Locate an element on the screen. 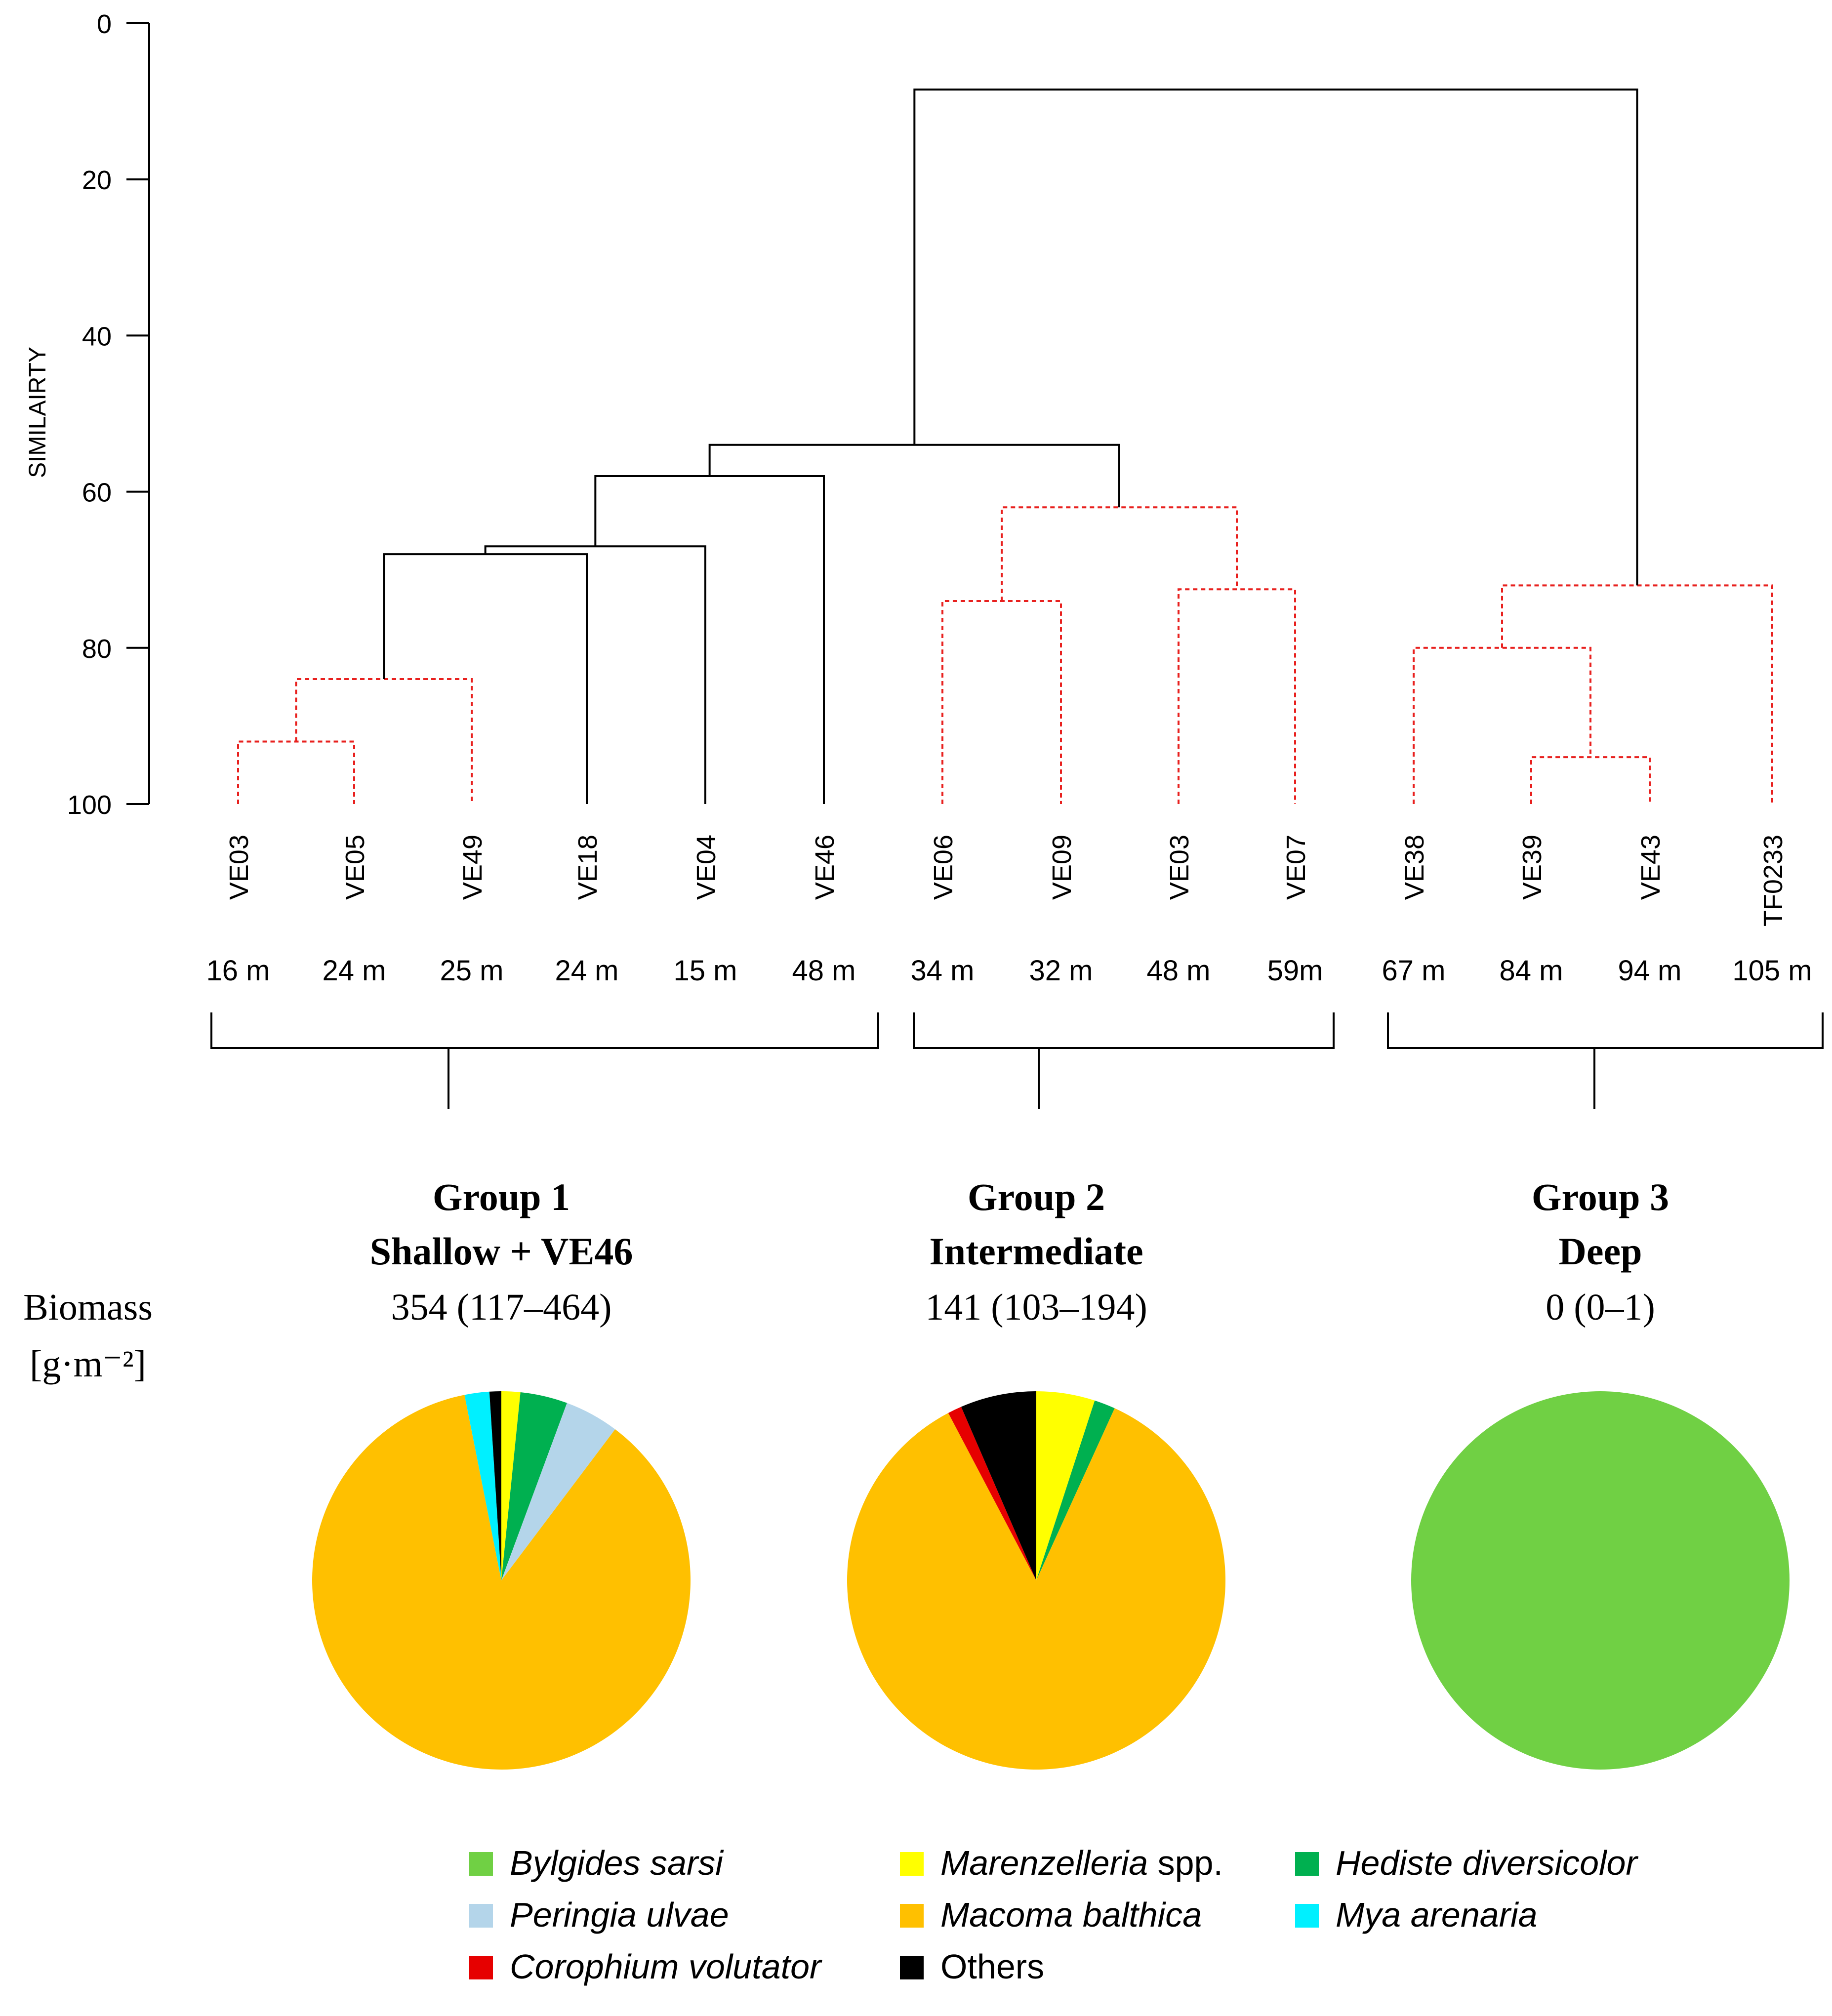 The width and height of the screenshot is (1832, 2016). sample-depth-label: 67 m is located at coordinates (1414, 971).